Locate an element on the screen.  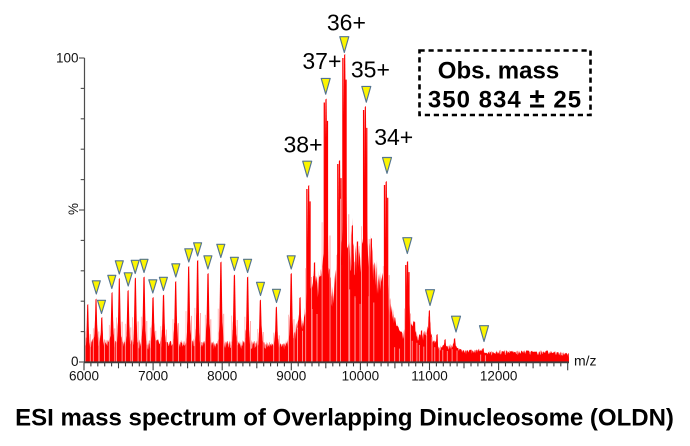
svg-text: 9000 is located at coordinates (291, 376).